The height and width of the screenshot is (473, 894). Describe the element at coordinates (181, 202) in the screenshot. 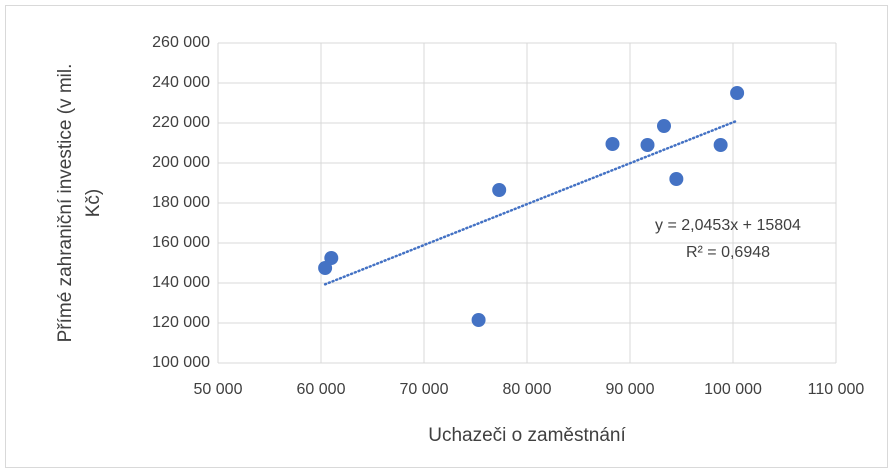

I see `y-tick-label: 180 000` at that location.